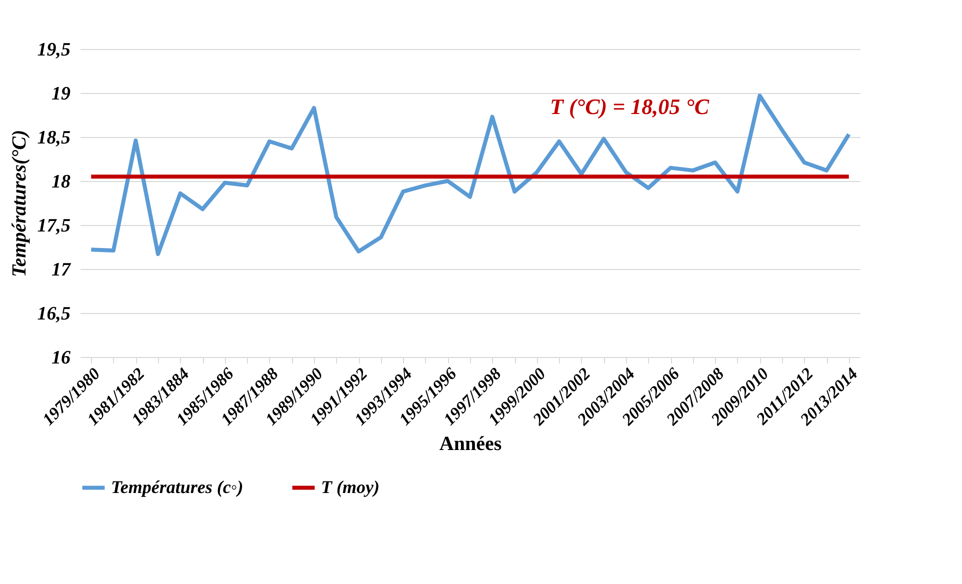  What do you see at coordinates (61, 182) in the screenshot?
I see `y-tick-label: 18` at bounding box center [61, 182].